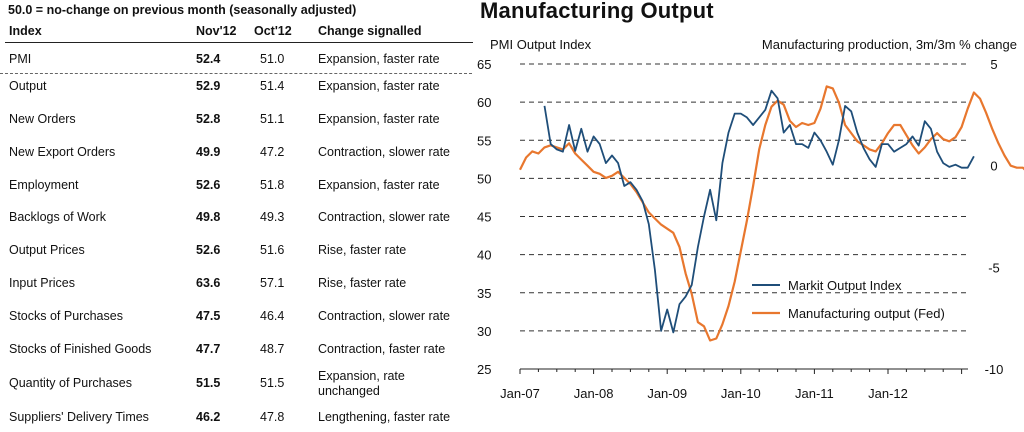  What do you see at coordinates (208, 349) in the screenshot?
I see `nov-value: 47.7` at bounding box center [208, 349].